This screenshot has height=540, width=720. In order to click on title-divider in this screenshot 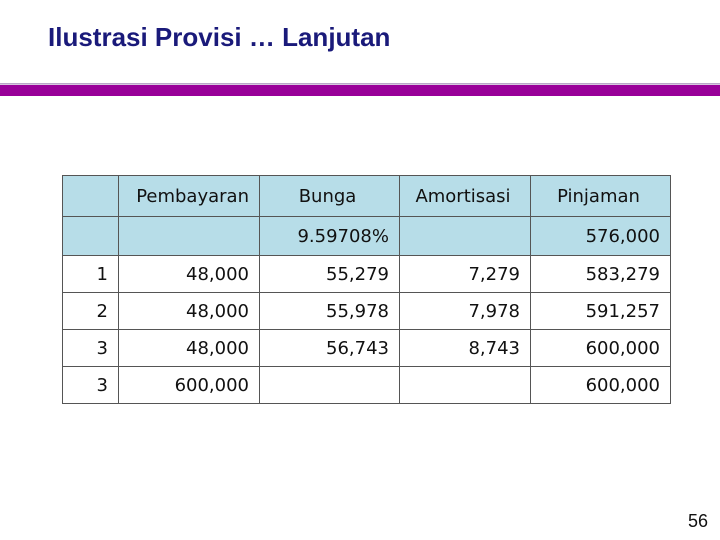, I will do `click(360, 89)`.